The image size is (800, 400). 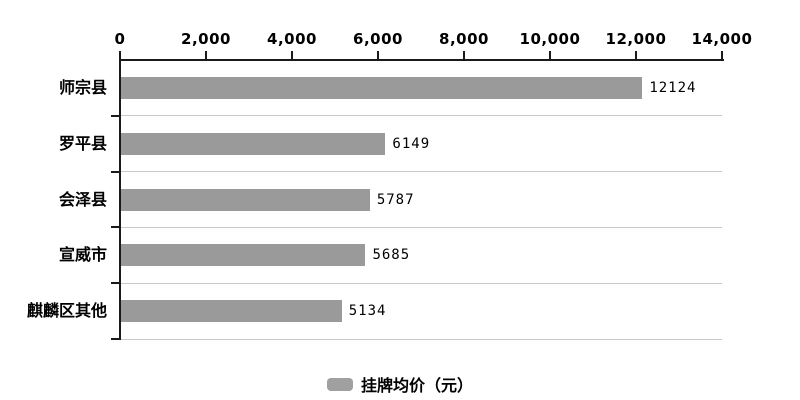 I want to click on x-tick-label: 4,000, so click(x=292, y=39).